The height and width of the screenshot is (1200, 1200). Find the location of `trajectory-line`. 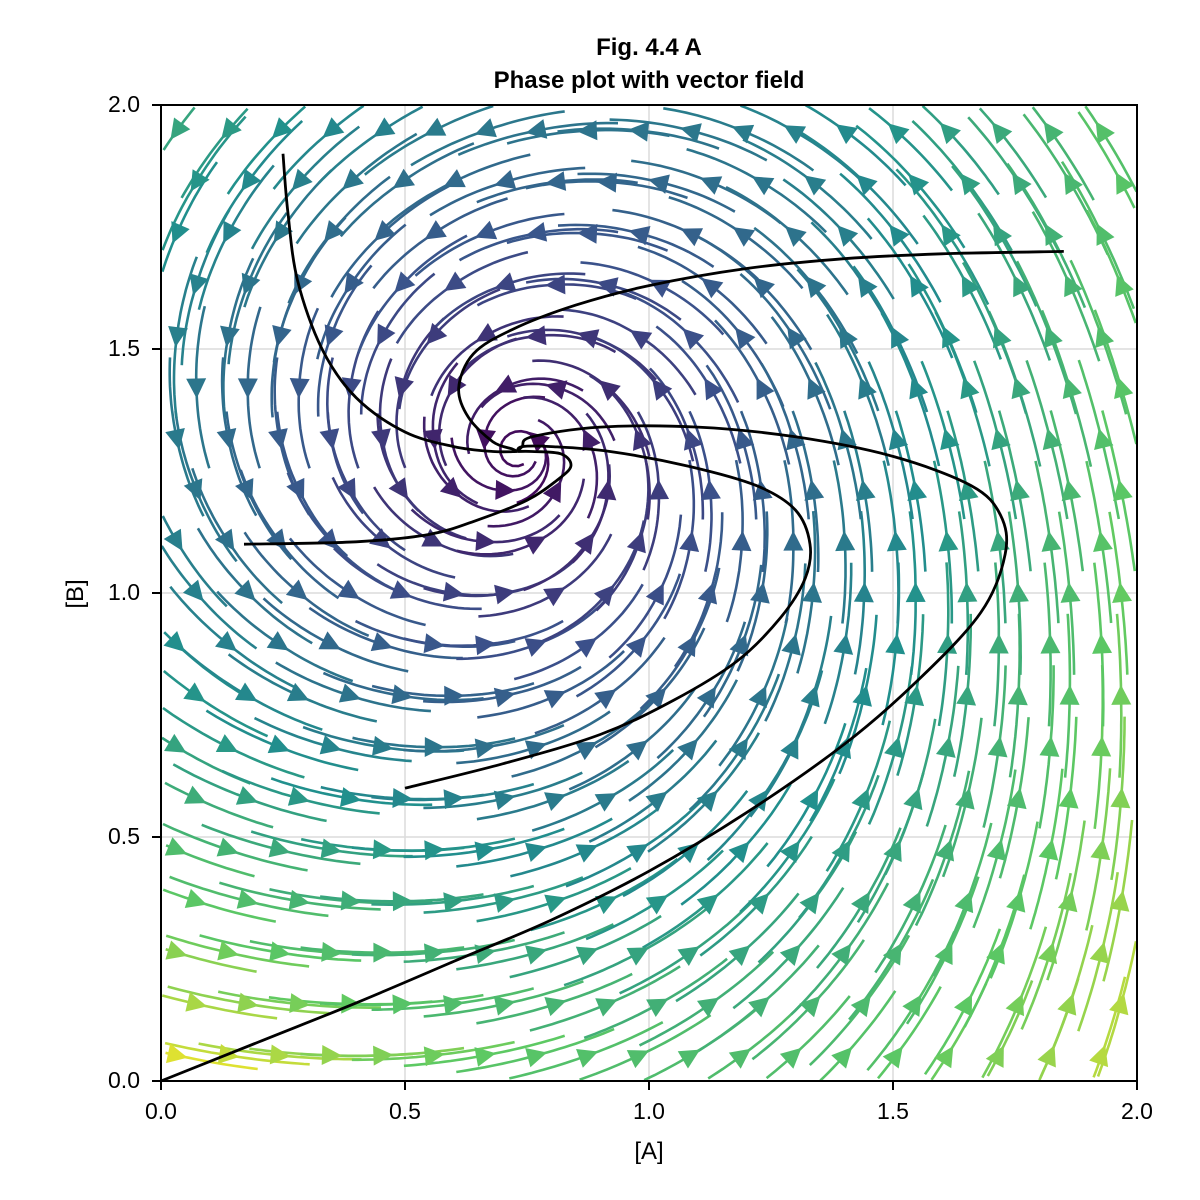

trajectory-line is located at coordinates (608, 617).